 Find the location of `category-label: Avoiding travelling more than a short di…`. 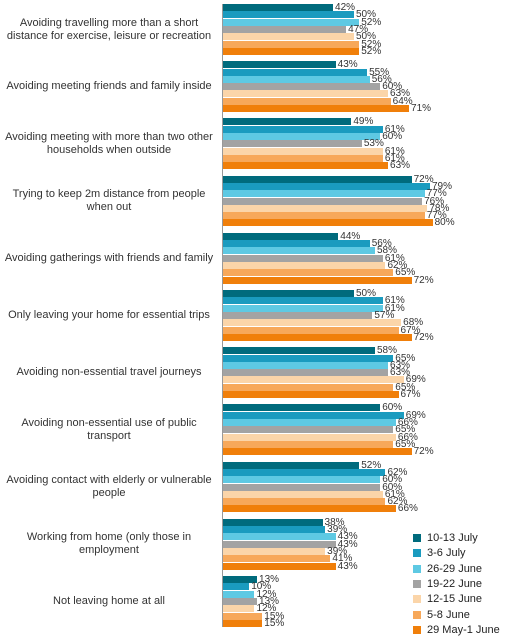

category-label: Avoiding travelling more than a short di… is located at coordinates (109, 29).